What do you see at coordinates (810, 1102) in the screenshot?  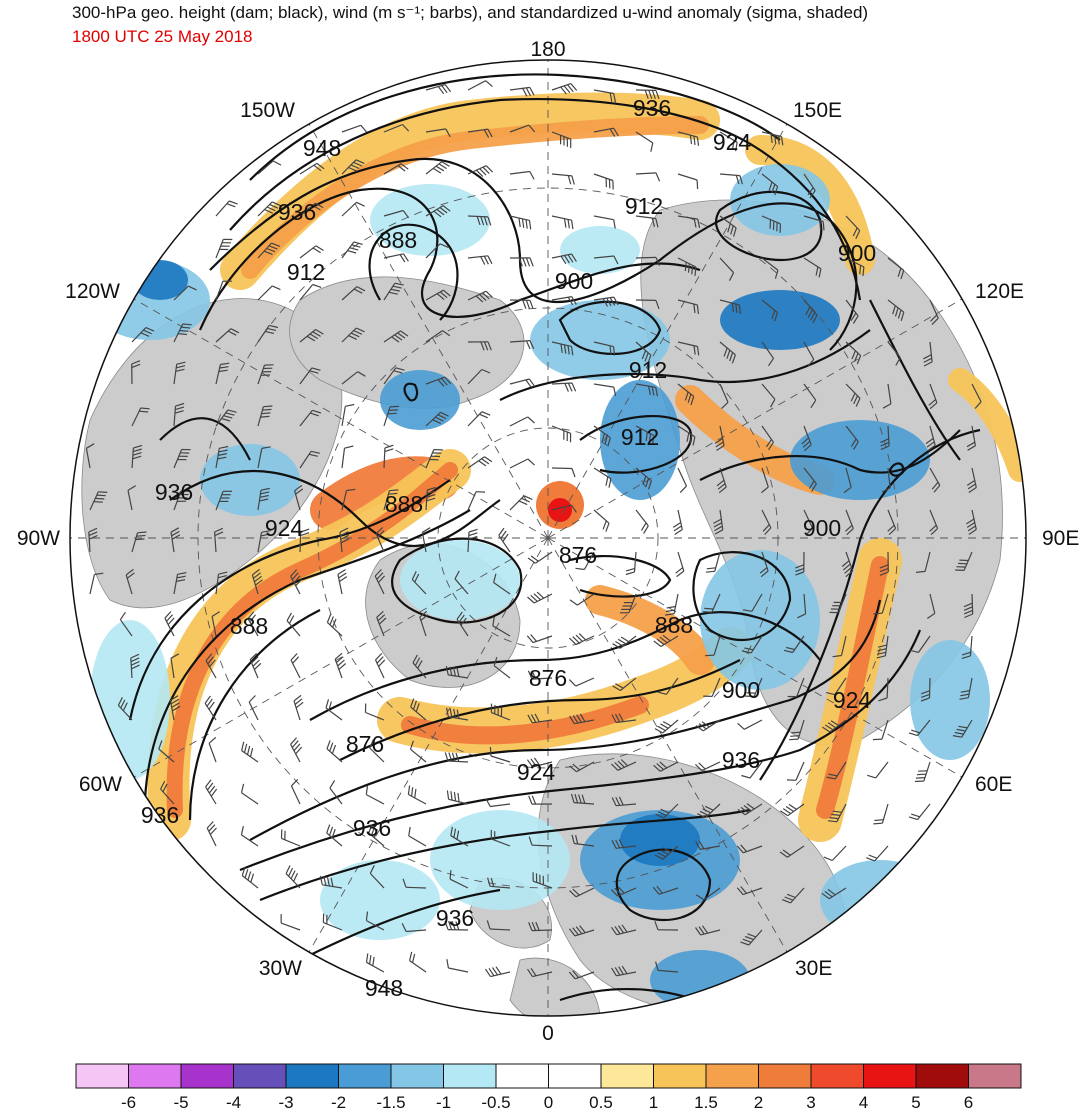 I see `colorbar-tick-label: 3` at bounding box center [810, 1102].